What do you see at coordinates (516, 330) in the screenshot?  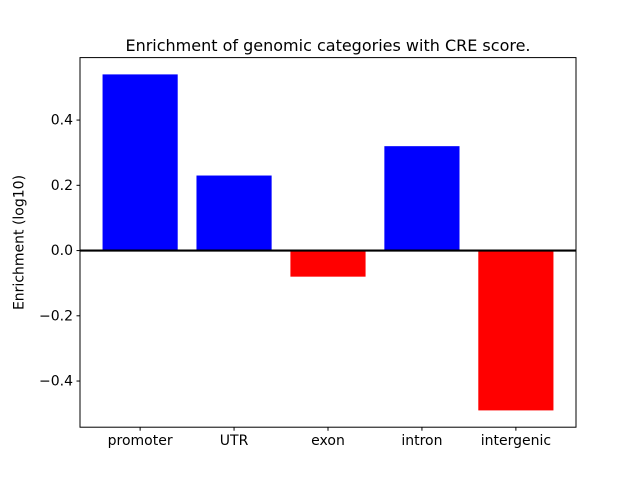 I see `bar-intergenic` at bounding box center [516, 330].